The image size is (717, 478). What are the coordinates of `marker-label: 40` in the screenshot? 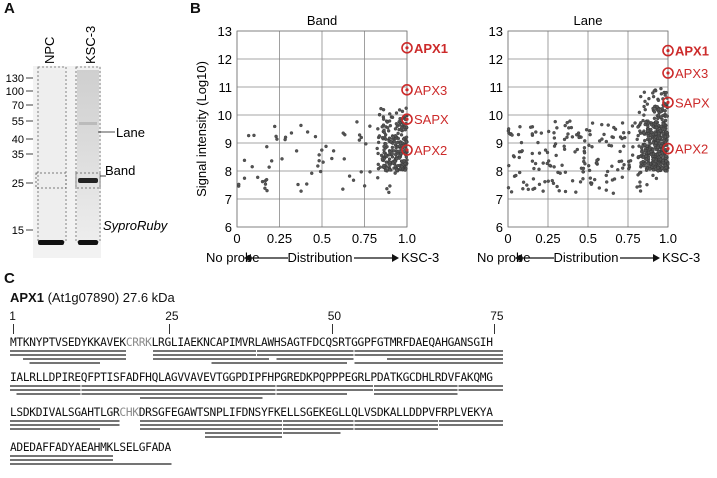 It's located at (18, 140).